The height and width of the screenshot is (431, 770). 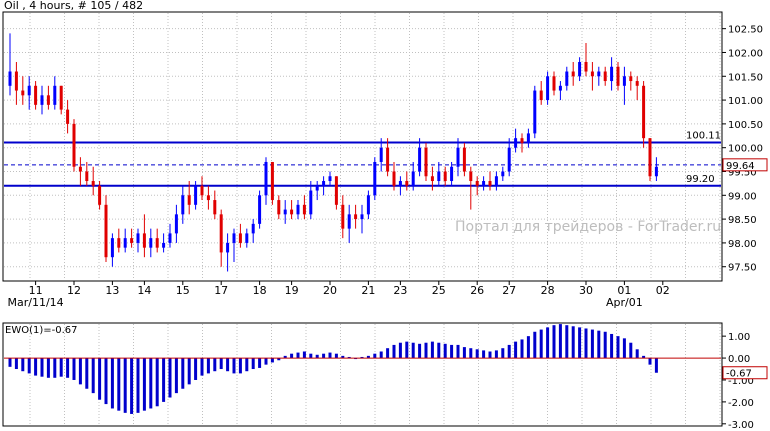 I want to click on time-tick-label: 14, so click(x=144, y=290).